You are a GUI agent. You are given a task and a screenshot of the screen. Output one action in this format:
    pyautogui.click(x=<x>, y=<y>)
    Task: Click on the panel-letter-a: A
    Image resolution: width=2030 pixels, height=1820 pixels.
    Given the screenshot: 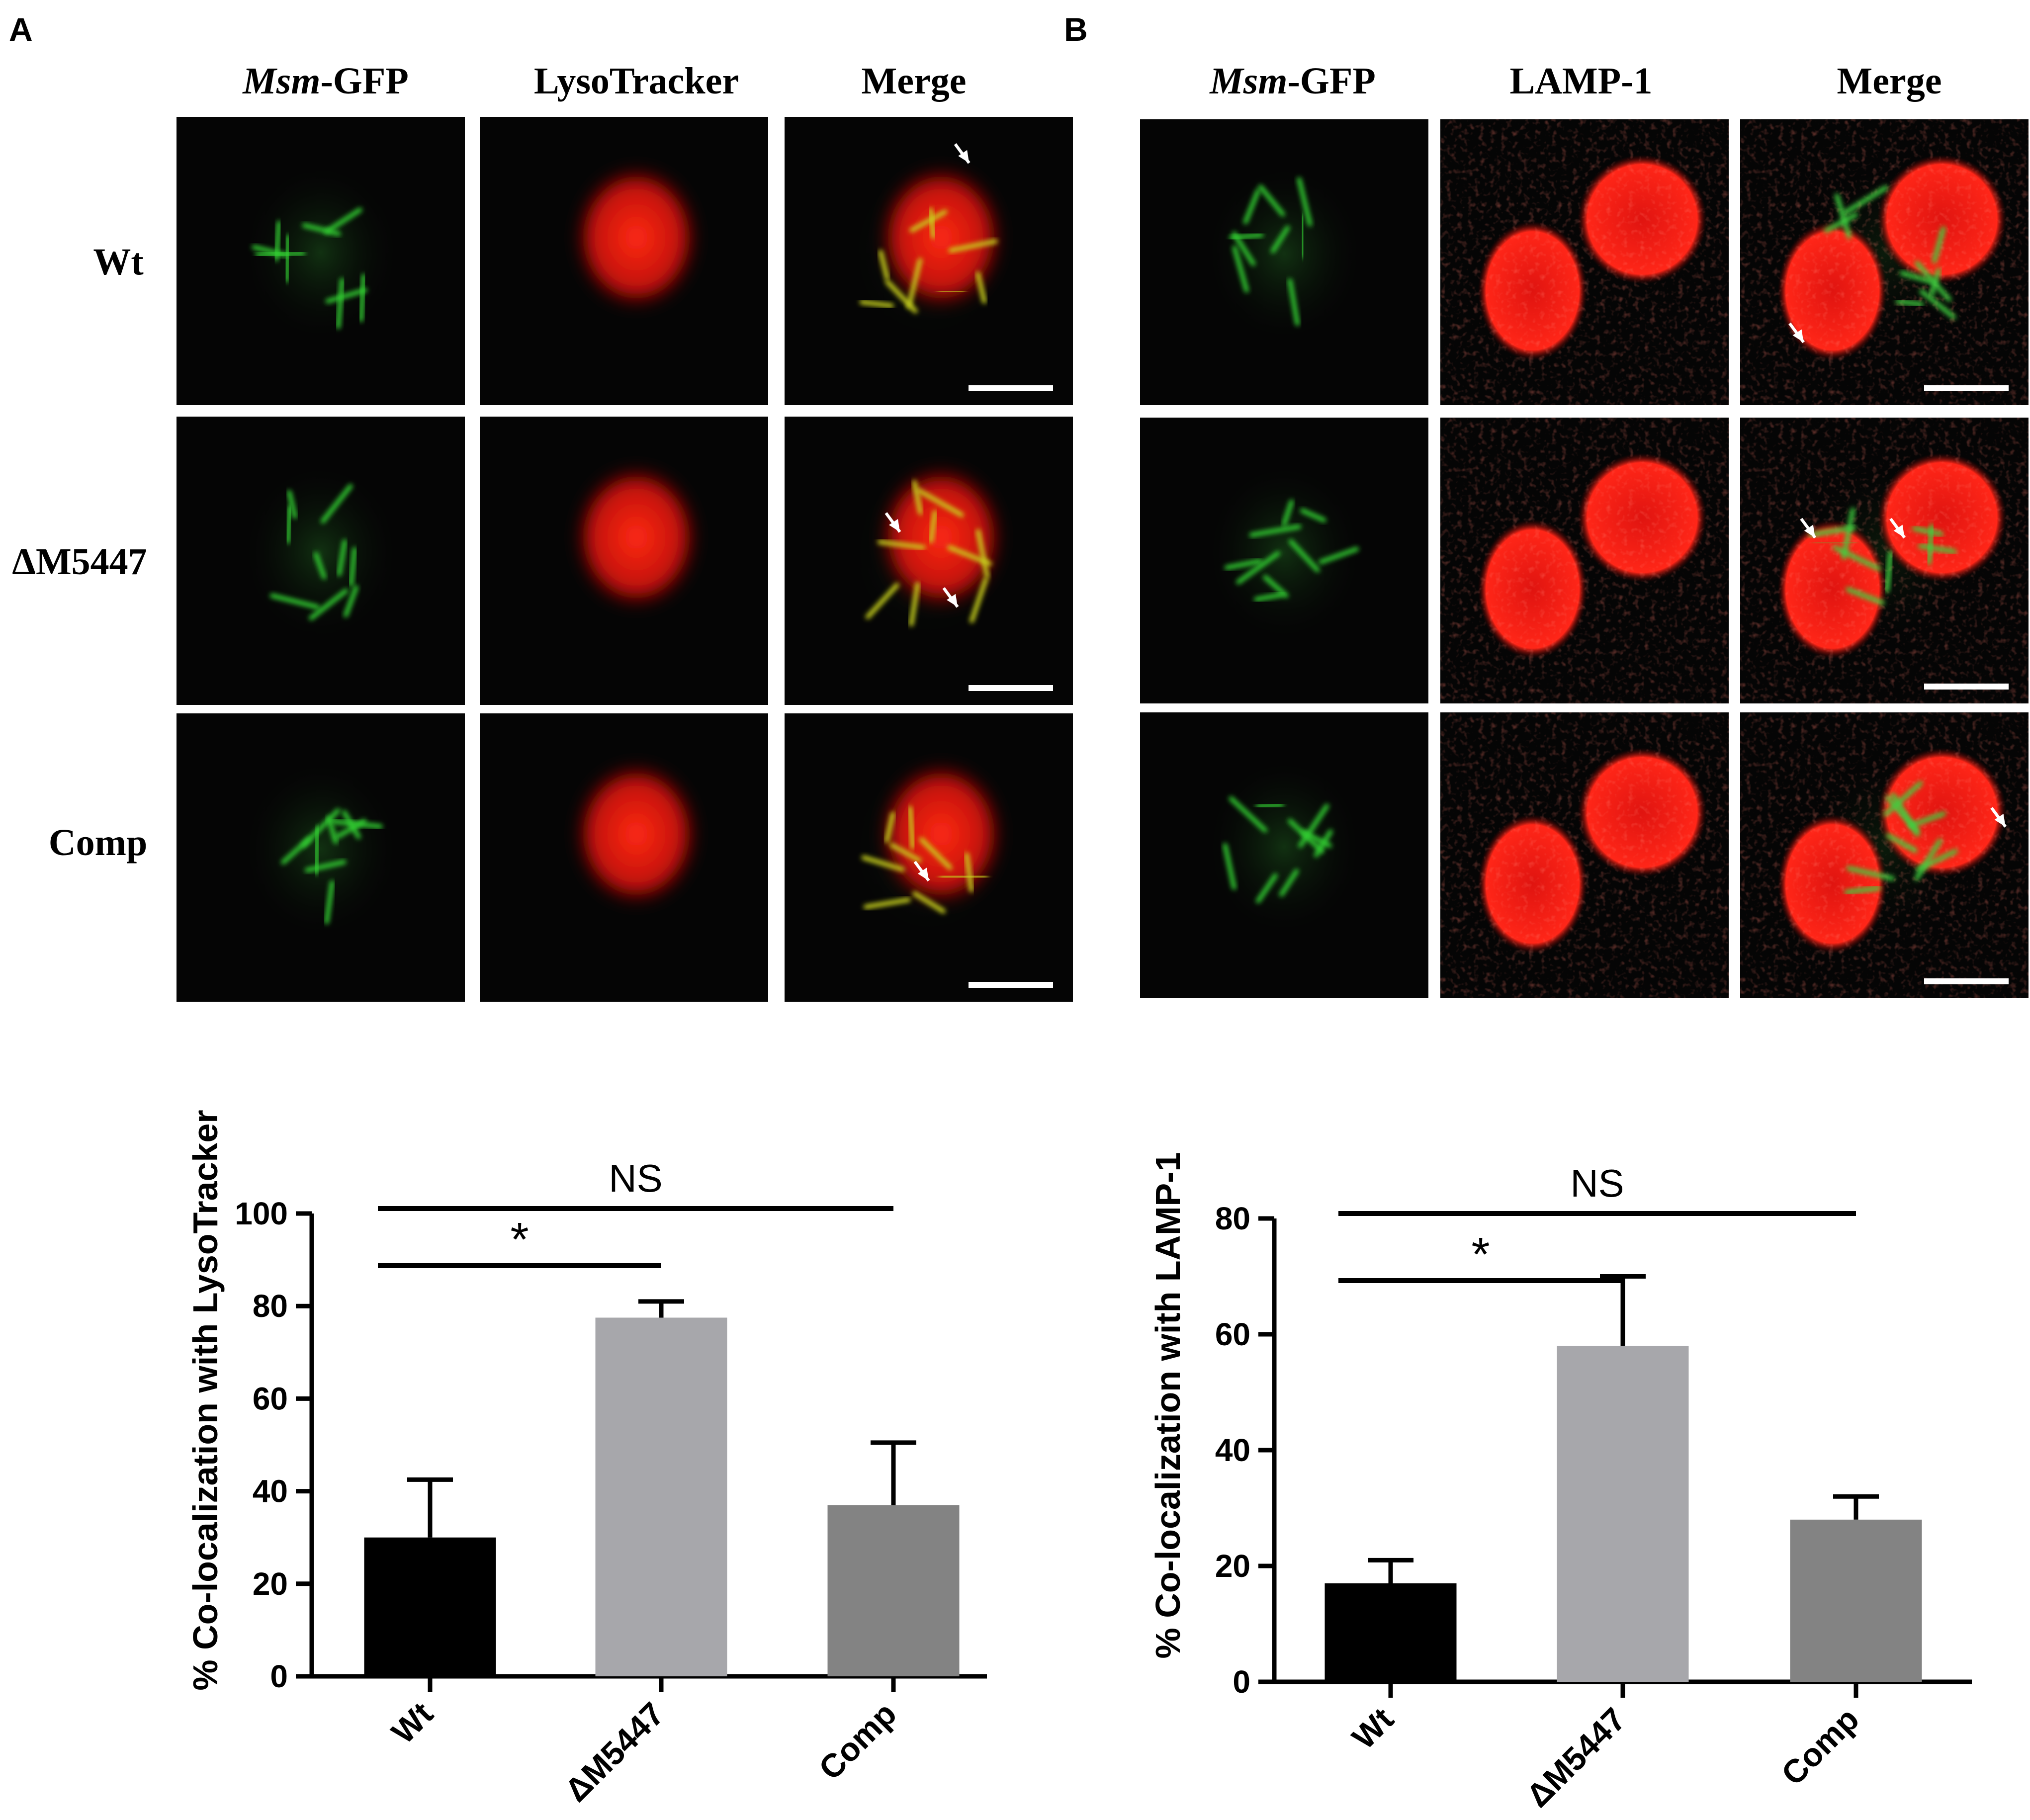 What is the action you would take?
    pyautogui.click(x=21, y=29)
    